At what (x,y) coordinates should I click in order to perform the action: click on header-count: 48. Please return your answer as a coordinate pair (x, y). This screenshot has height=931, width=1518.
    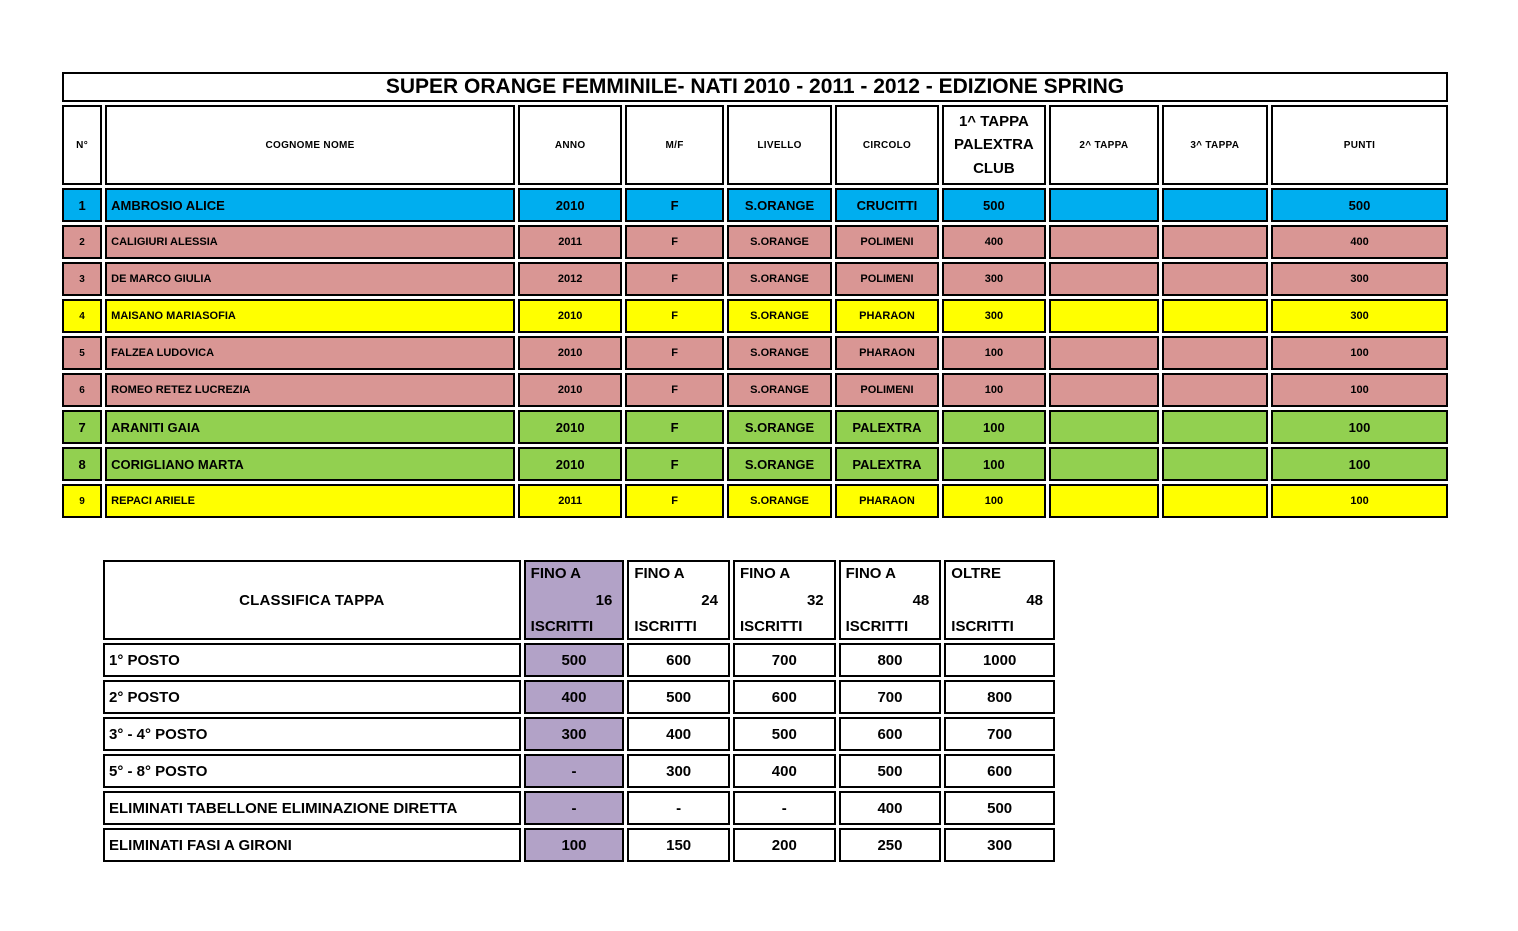
    Looking at the image, I should click on (921, 600).